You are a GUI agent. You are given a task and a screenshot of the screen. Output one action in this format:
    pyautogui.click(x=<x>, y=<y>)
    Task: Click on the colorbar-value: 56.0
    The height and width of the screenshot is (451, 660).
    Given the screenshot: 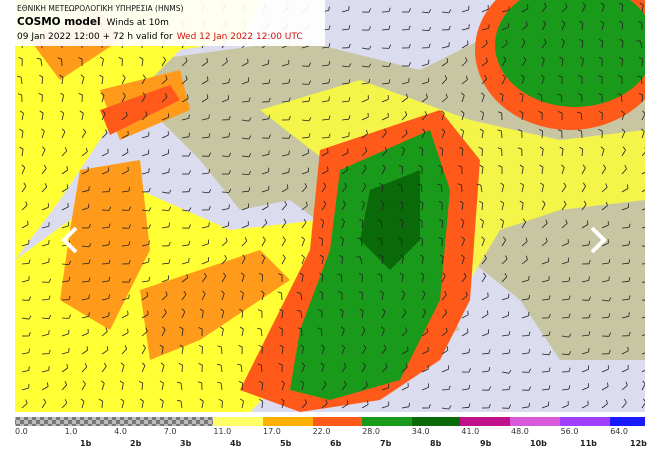 What is the action you would take?
    pyautogui.click(x=570, y=431)
    